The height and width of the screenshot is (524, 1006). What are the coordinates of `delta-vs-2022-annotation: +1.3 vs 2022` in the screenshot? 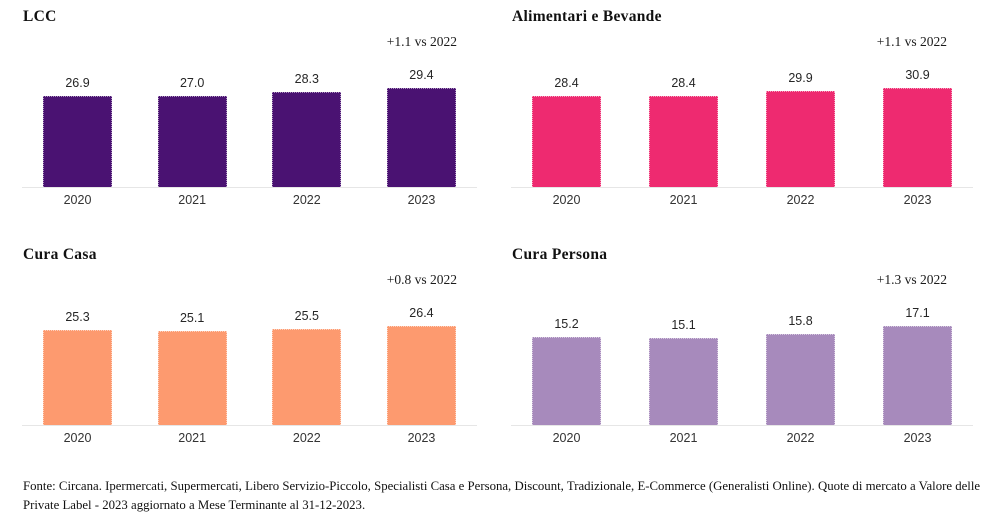 It's located at (911, 279).